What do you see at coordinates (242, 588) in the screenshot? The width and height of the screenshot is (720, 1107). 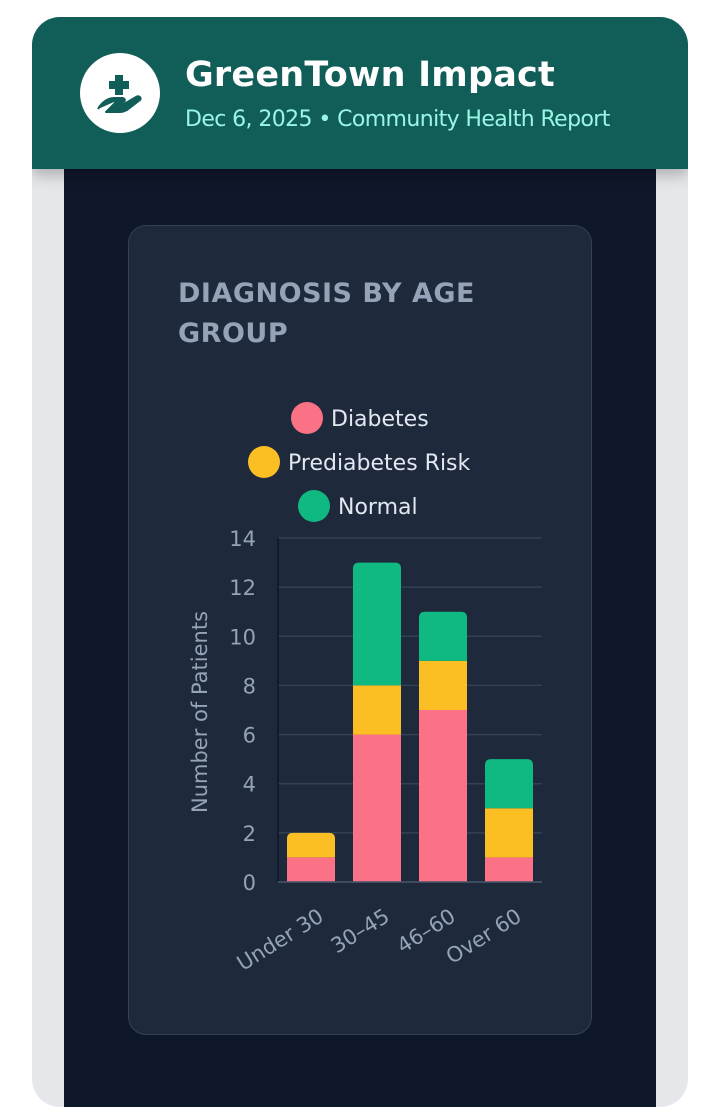 I see `y-tick-label: 12` at bounding box center [242, 588].